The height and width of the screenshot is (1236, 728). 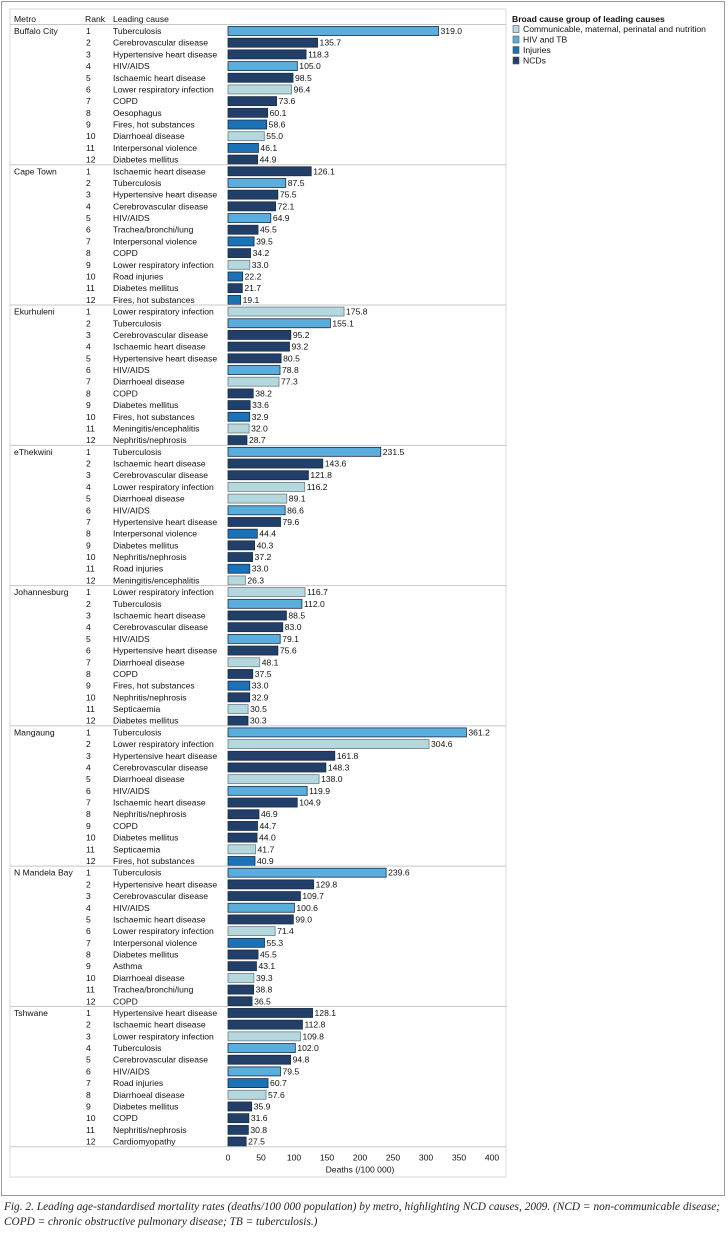 What do you see at coordinates (141, 19) in the screenshot?
I see `header-cause: Leading cause` at bounding box center [141, 19].